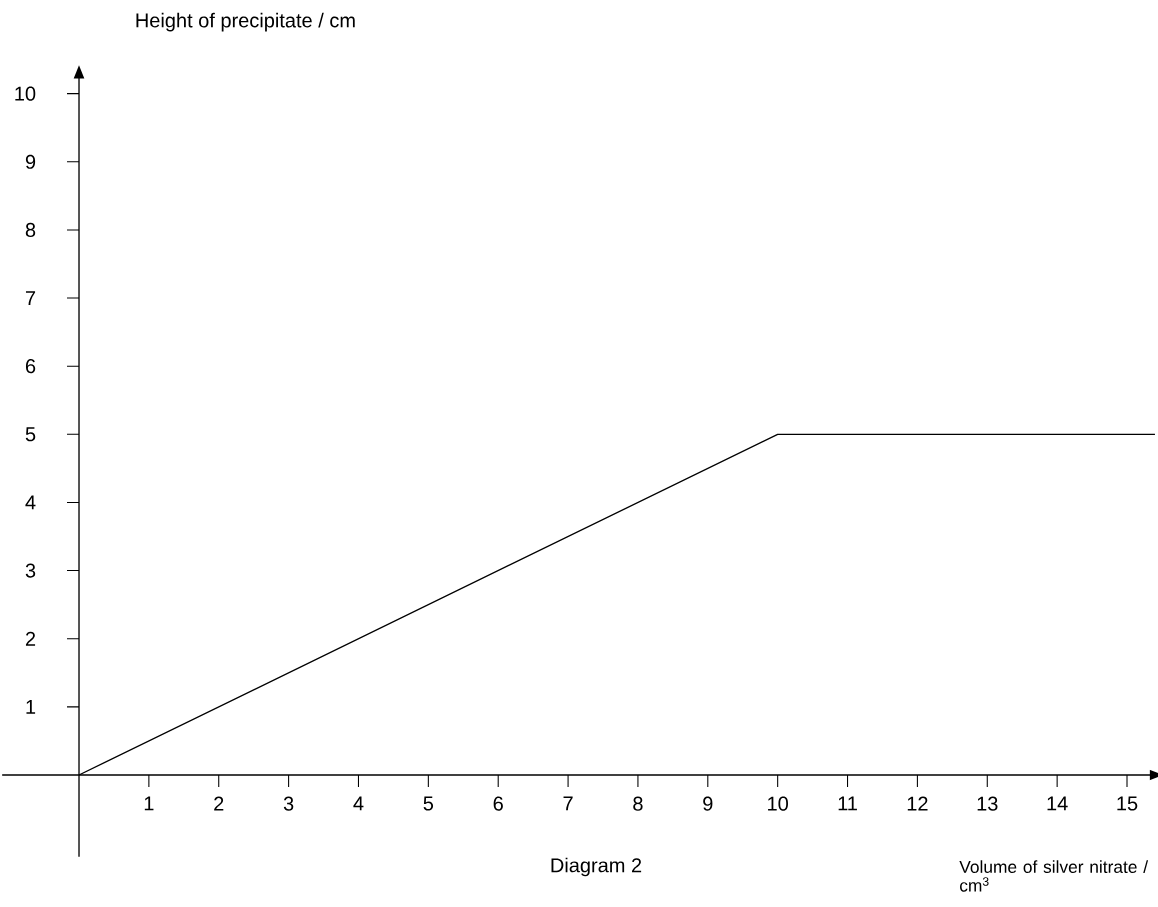 Image resolution: width=1158 pixels, height=907 pixels. I want to click on text: Diagram 2, so click(596, 867).